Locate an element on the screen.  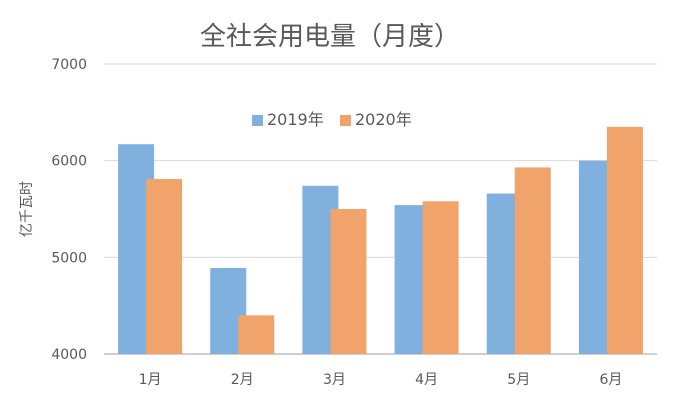
x-tick-label: 1月 is located at coordinates (150, 380).